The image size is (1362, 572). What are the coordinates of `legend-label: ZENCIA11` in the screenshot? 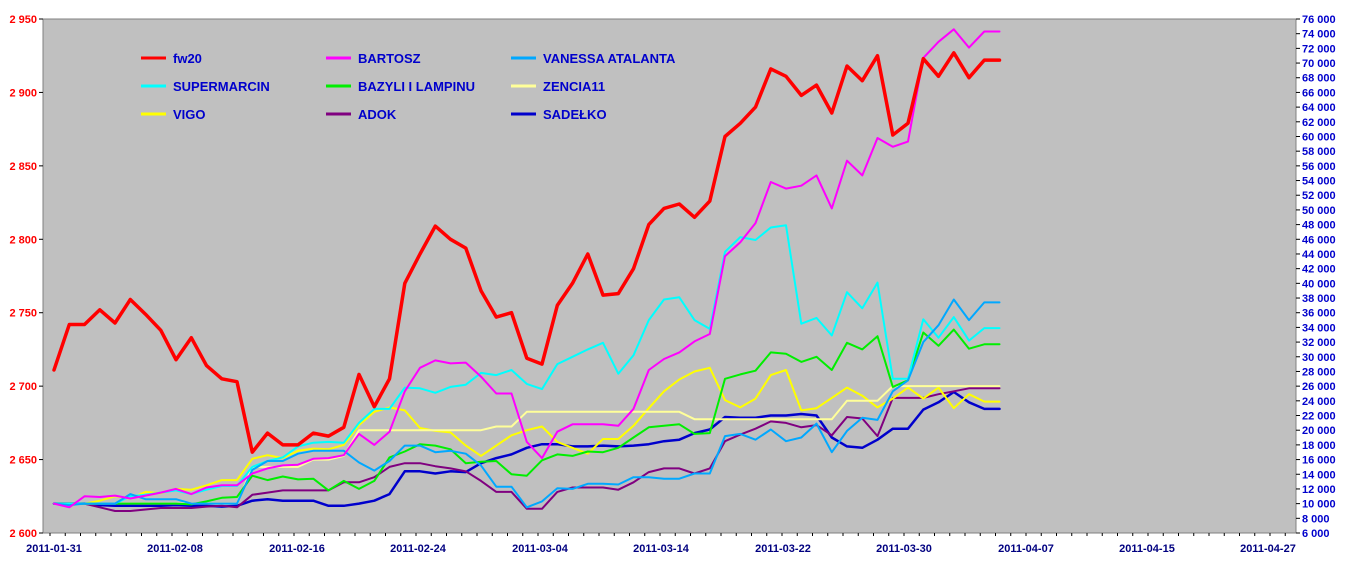 It's located at (574, 86).